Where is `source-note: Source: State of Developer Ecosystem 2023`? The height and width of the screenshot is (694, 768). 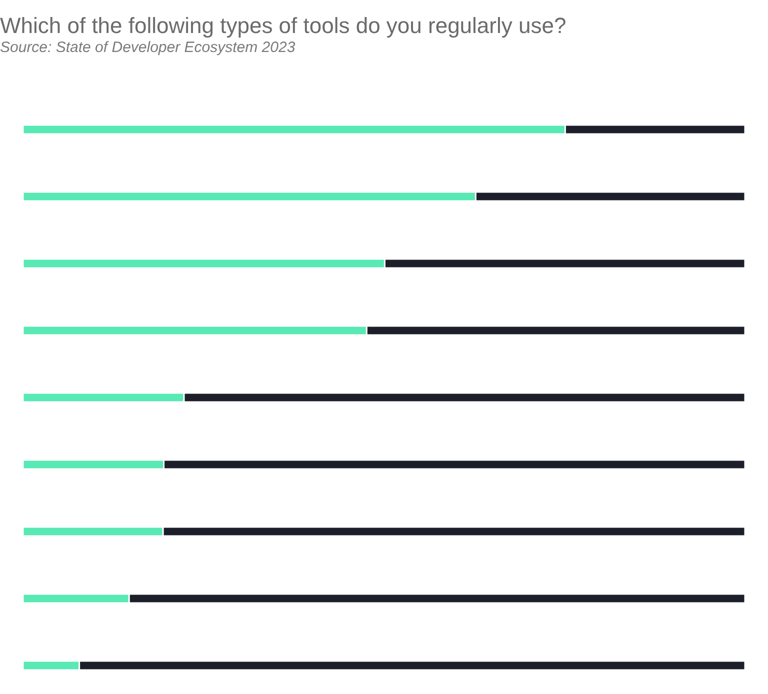 source-note: Source: State of Developer Ecosystem 2023 is located at coordinates (148, 47).